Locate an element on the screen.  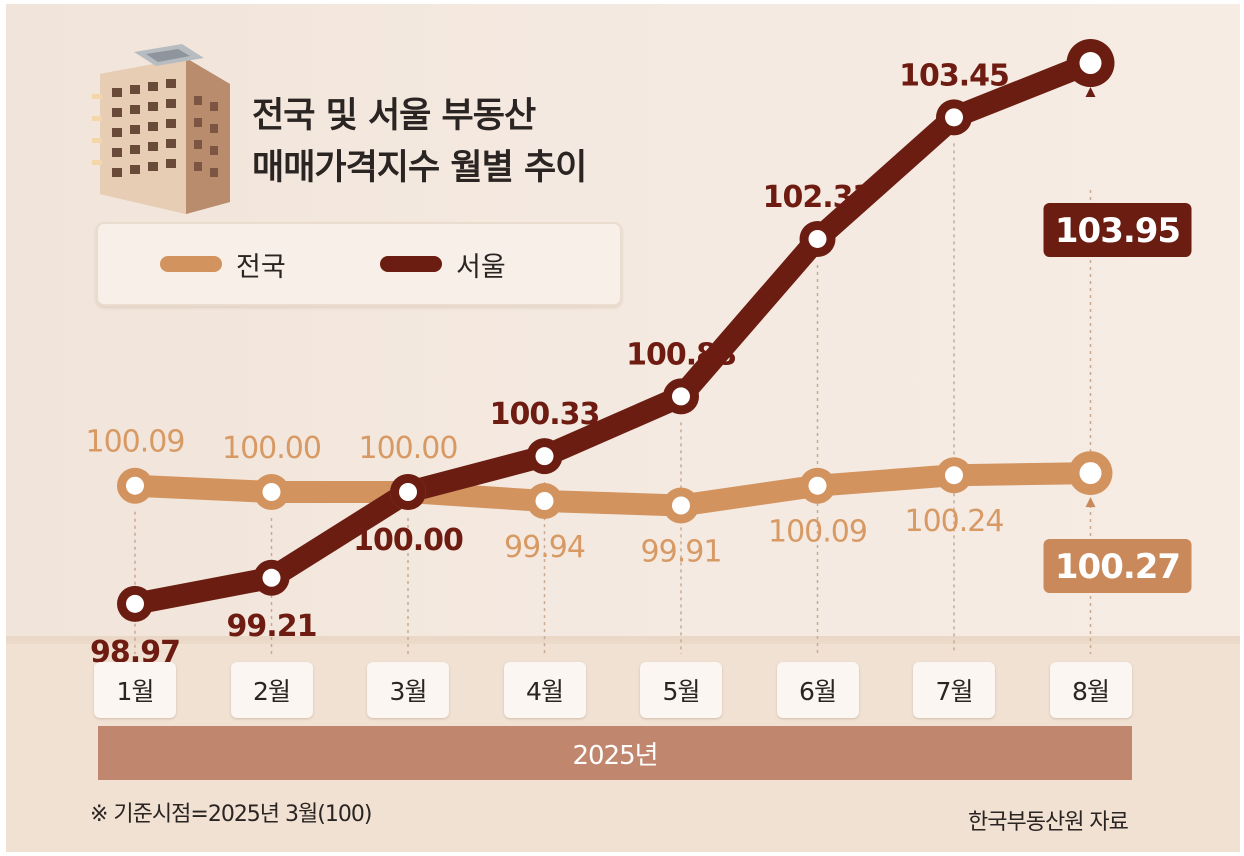
footnote: ※ 기준시점=2025년 3월(100) is located at coordinates (231, 814).